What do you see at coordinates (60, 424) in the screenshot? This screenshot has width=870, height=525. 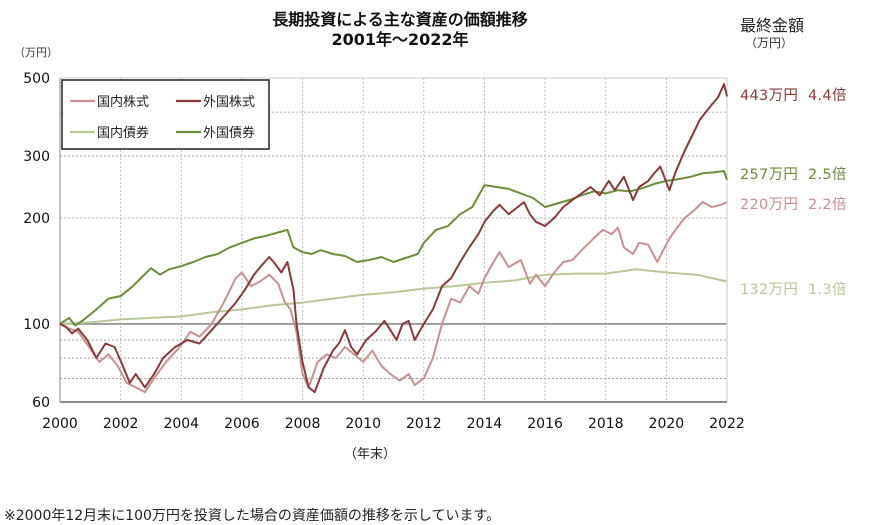 I see `x-tick-label: 2000` at bounding box center [60, 424].